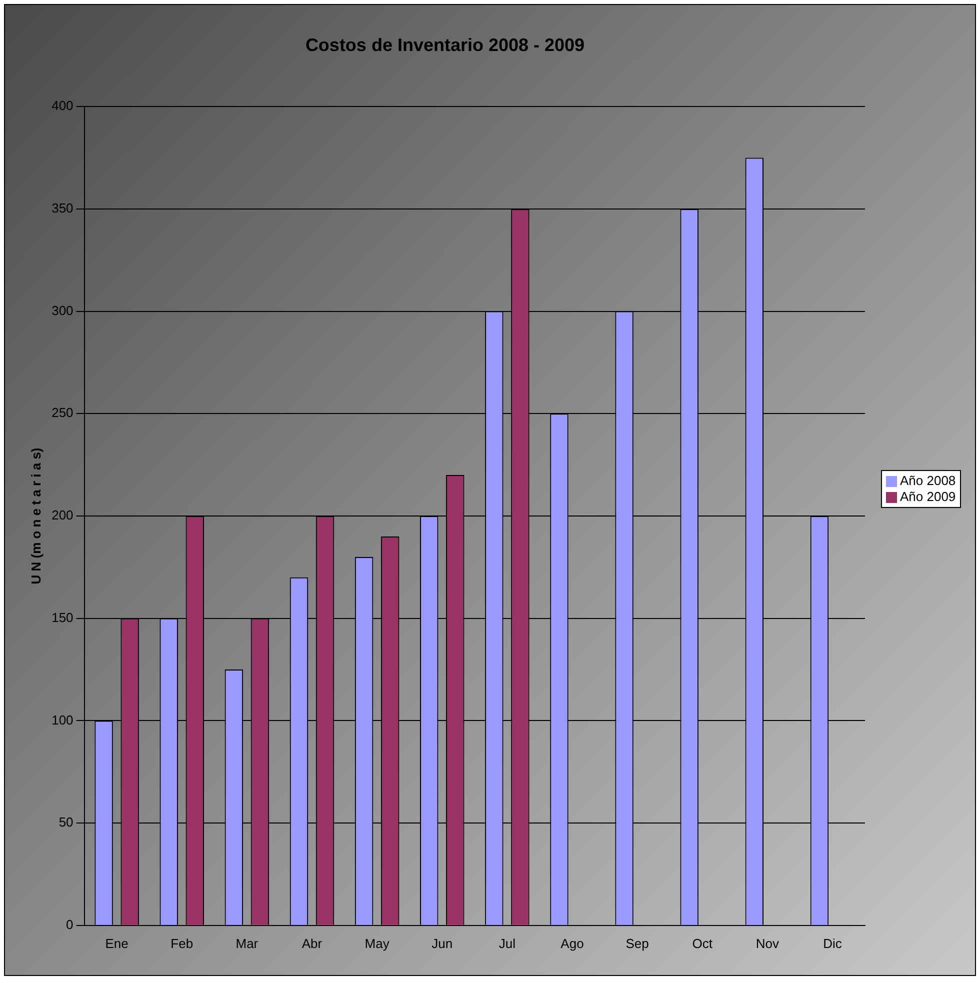  Describe the element at coordinates (312, 943) in the screenshot. I see `x-tick-label: Abr` at that location.